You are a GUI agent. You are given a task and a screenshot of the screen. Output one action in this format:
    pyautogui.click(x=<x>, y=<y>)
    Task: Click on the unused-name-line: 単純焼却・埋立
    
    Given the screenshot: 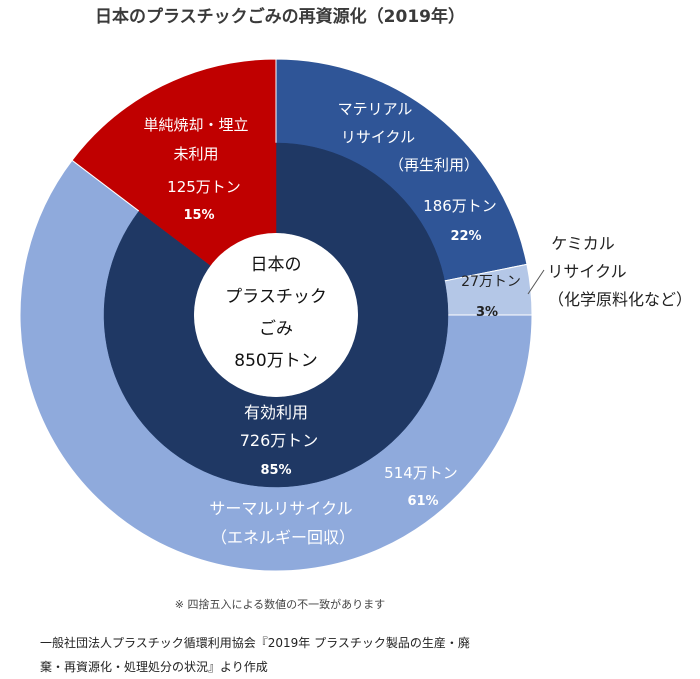 What is the action you would take?
    pyautogui.click(x=195, y=125)
    